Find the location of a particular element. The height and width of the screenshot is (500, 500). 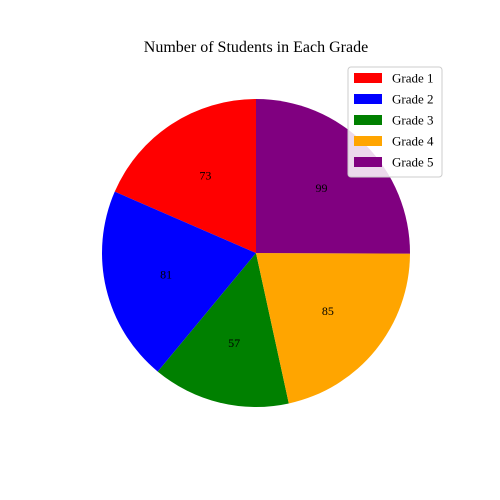

chart-title: Number of Students in Each Grade is located at coordinates (256, 47).